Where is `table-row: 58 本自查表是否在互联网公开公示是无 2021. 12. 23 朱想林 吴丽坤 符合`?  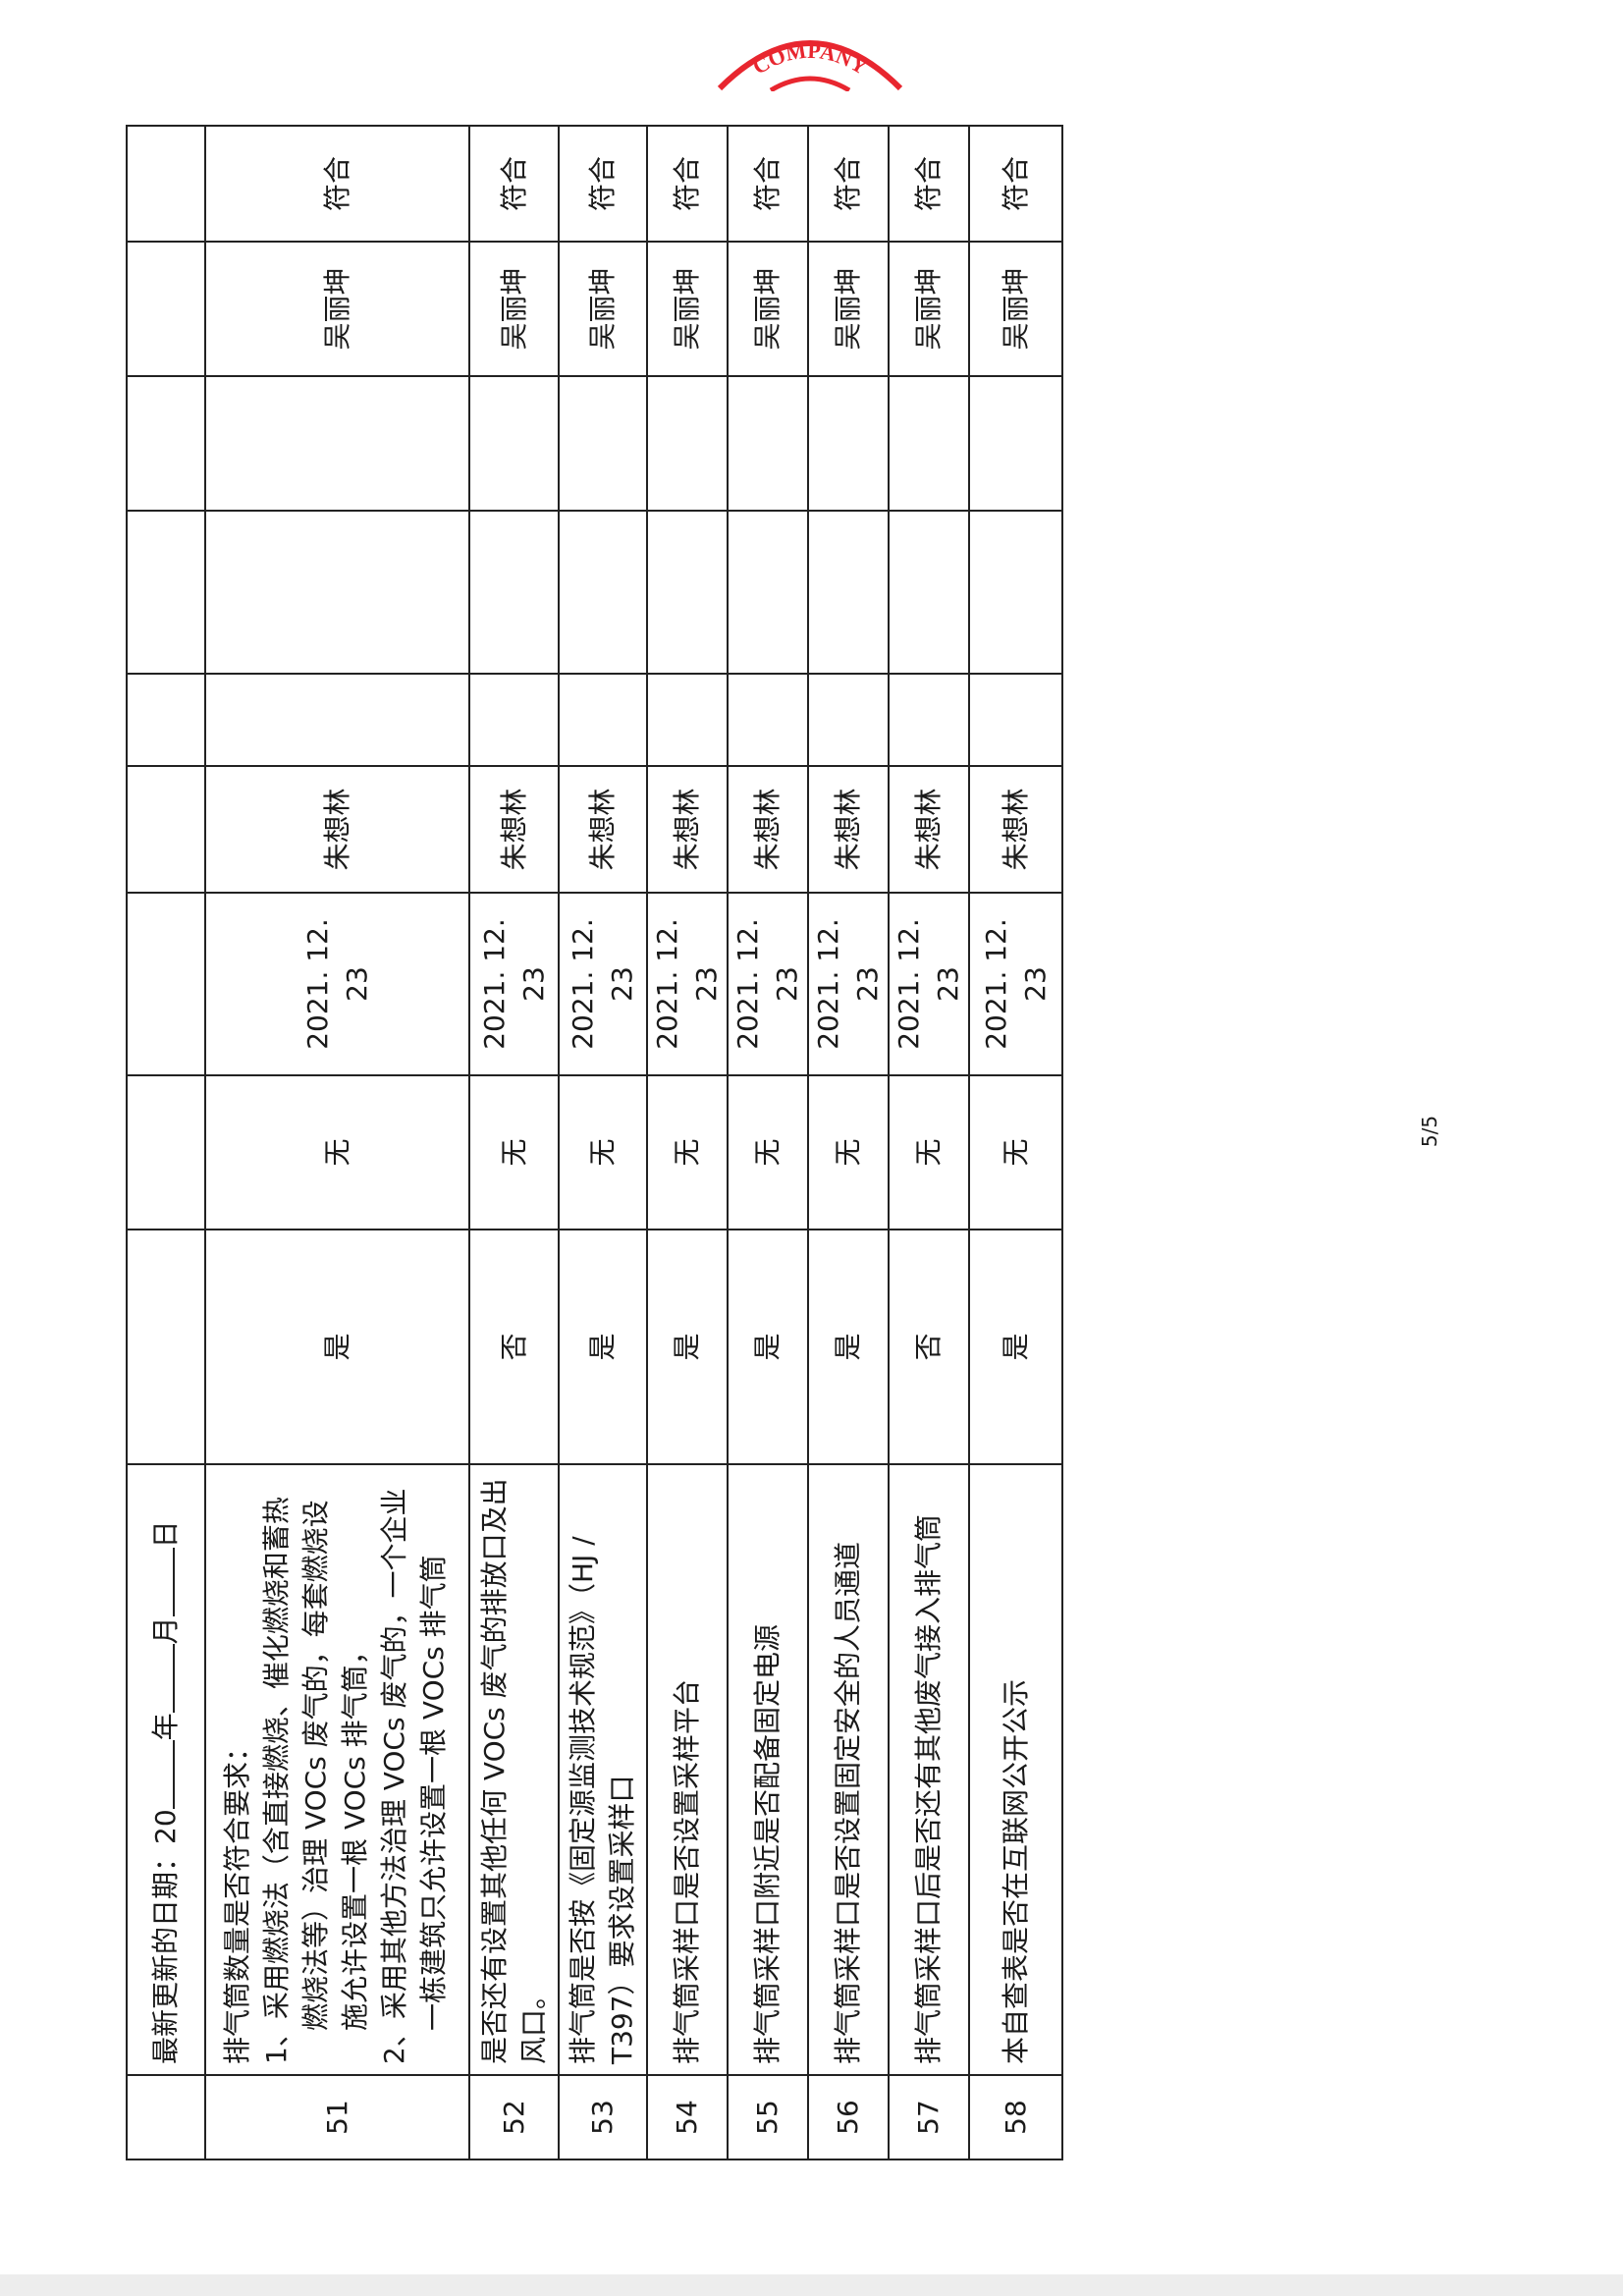
table-row: 58 本自查表是否在互联网公开公示是无 2021. 12. 23 朱想林 吴丽坤 符合 is located at coordinates (1015, 1142).